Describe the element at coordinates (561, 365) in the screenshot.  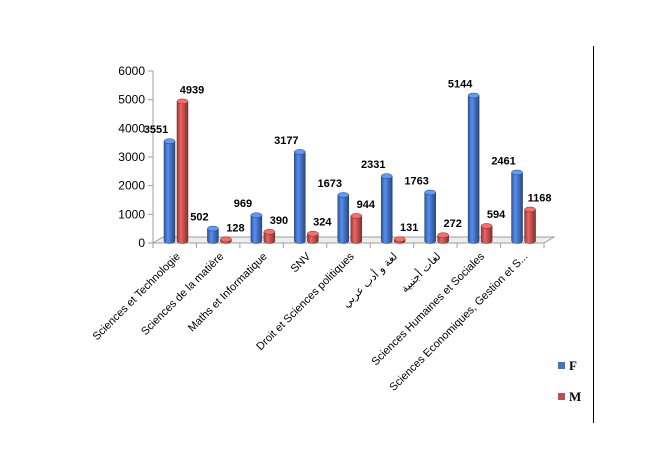
I see `legend-swatch-F` at that location.